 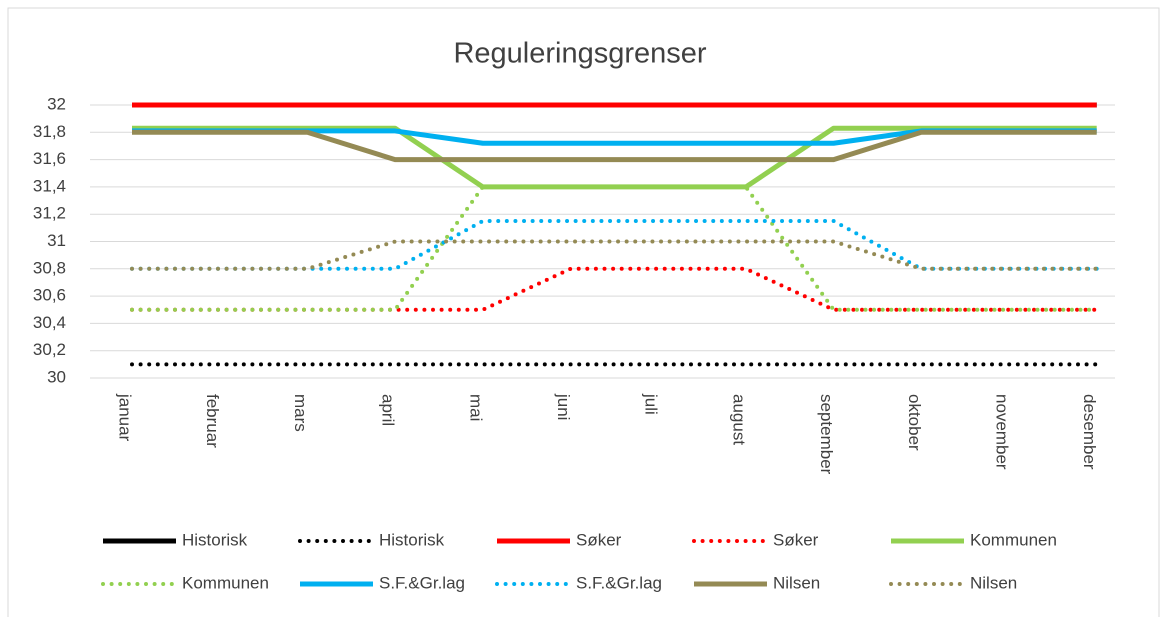 I want to click on x-tick-label: august, so click(x=738, y=419).